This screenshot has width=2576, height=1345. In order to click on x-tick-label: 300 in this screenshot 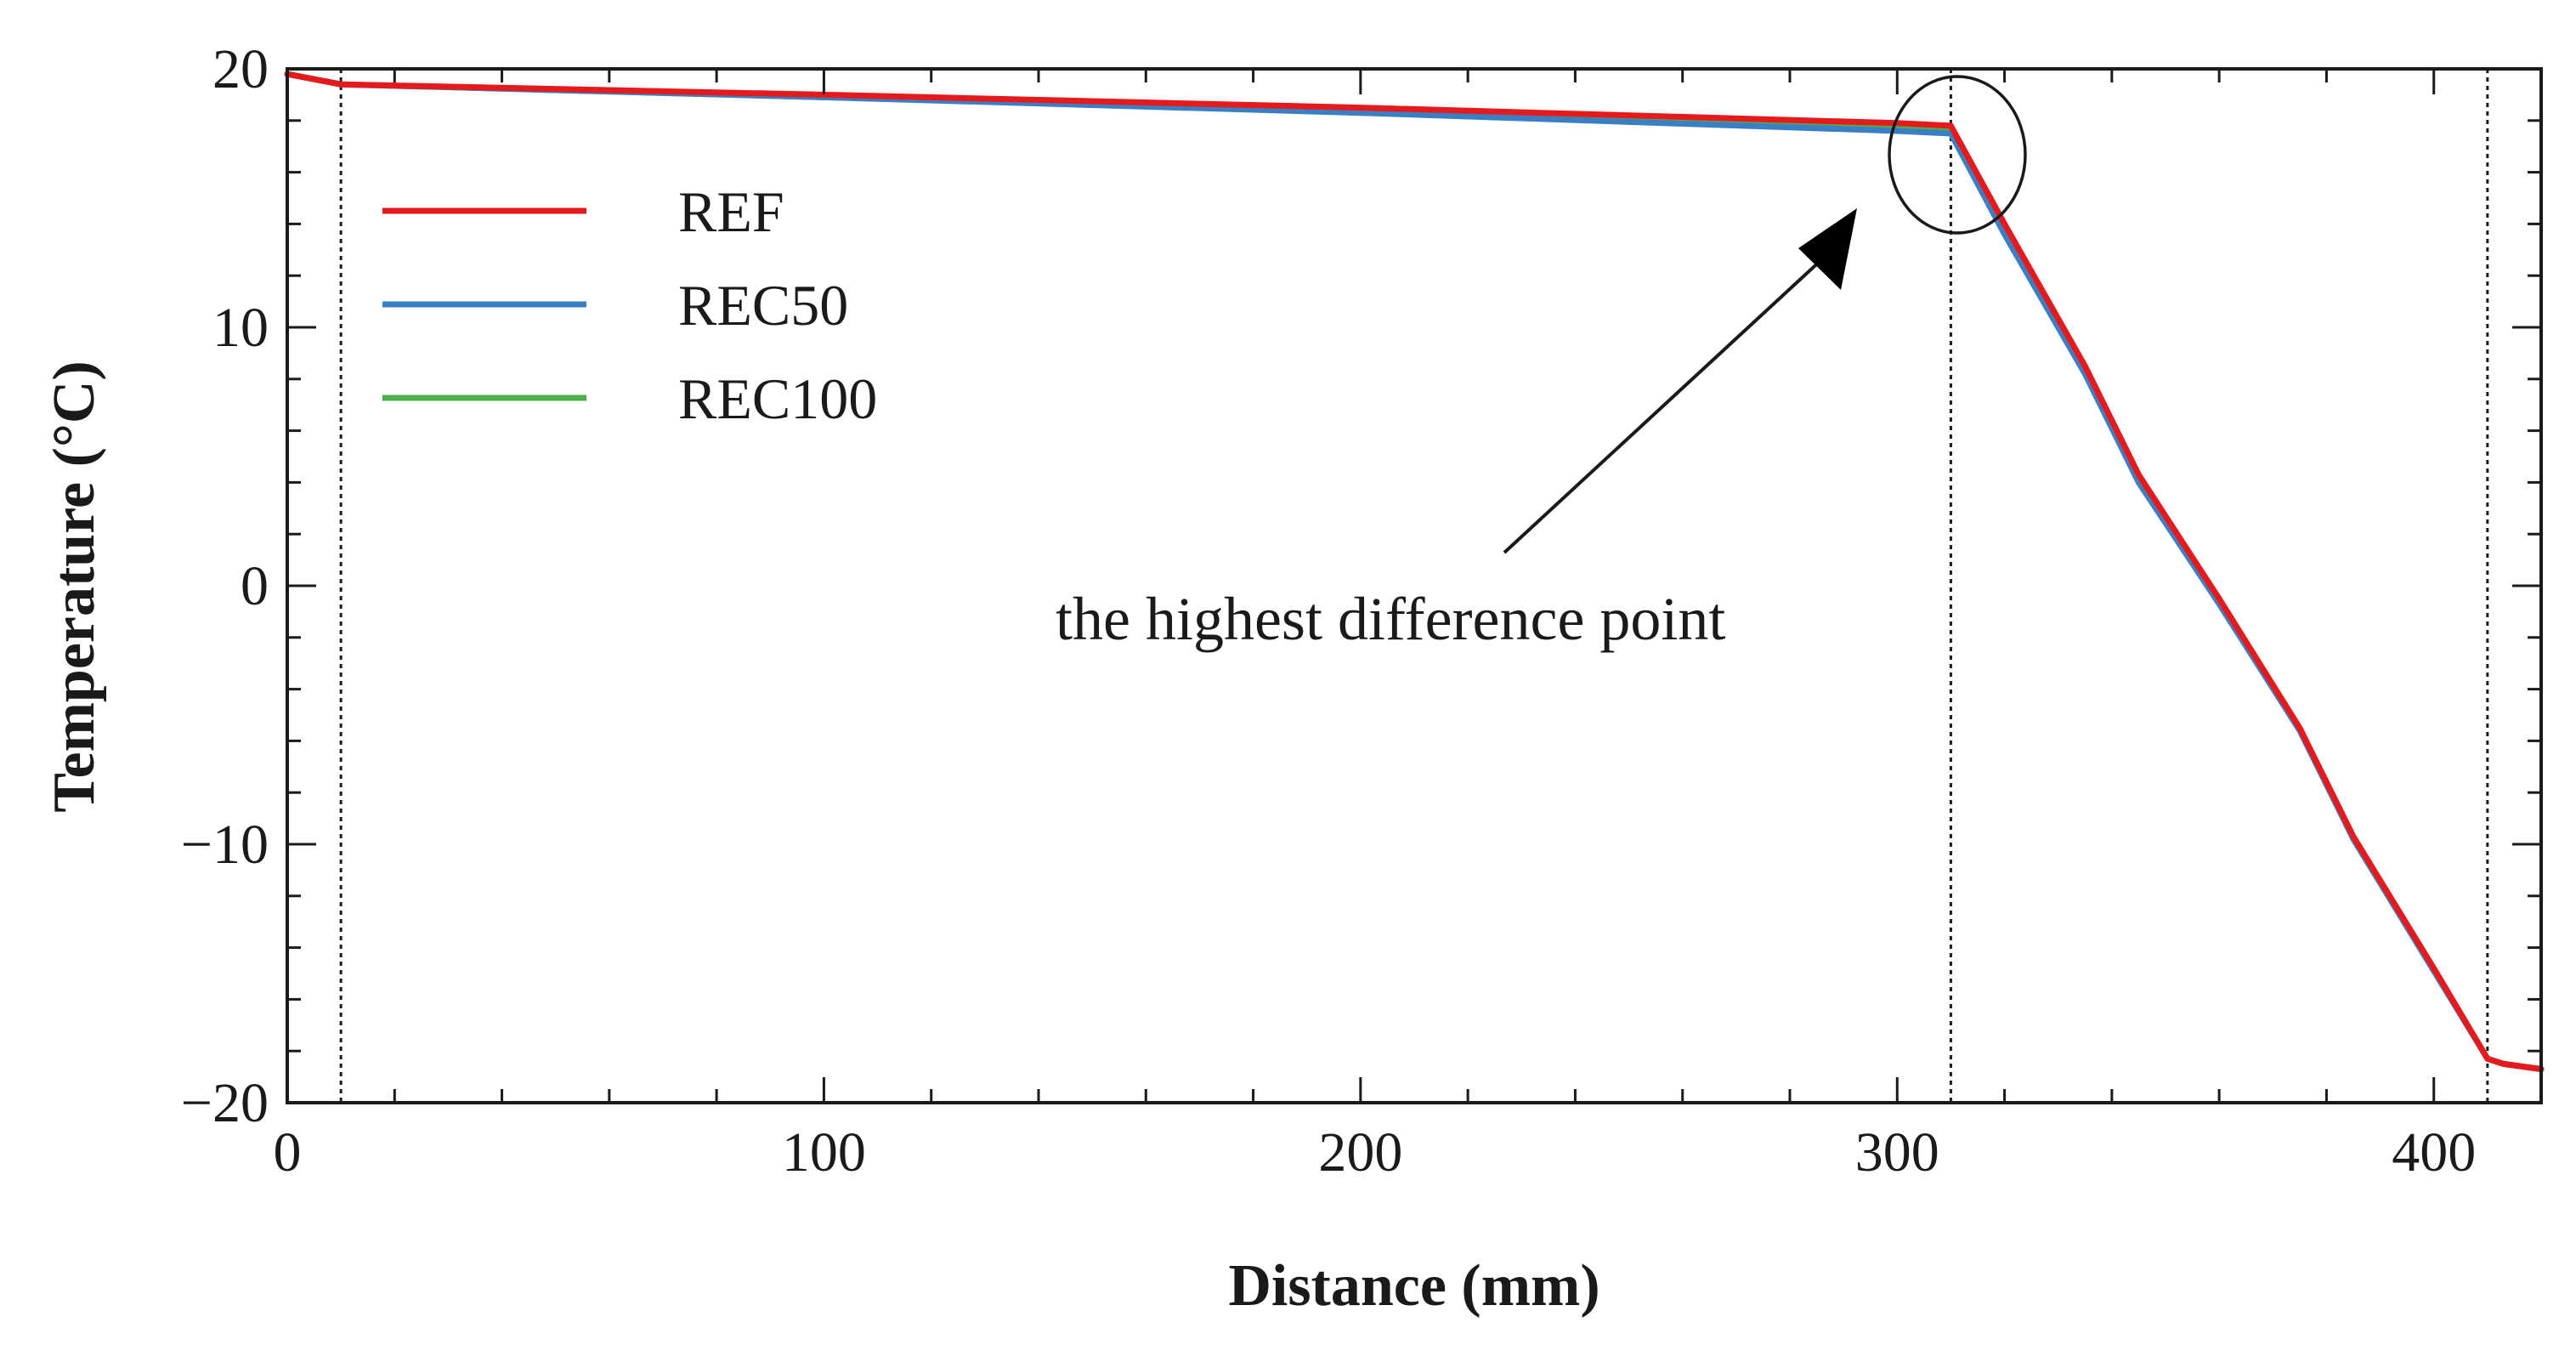, I will do `click(1897, 1152)`.